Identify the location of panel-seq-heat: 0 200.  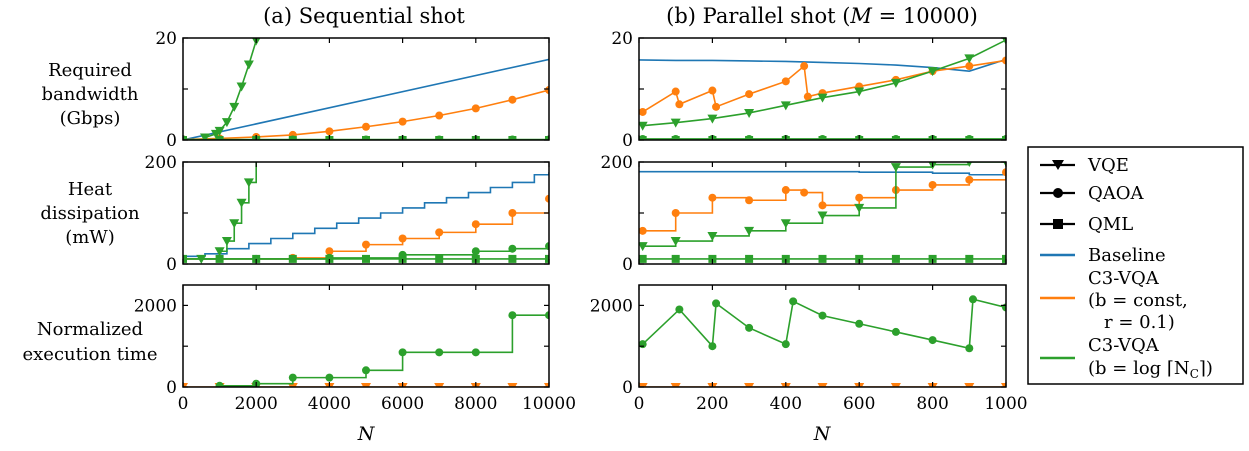
(347, 214).